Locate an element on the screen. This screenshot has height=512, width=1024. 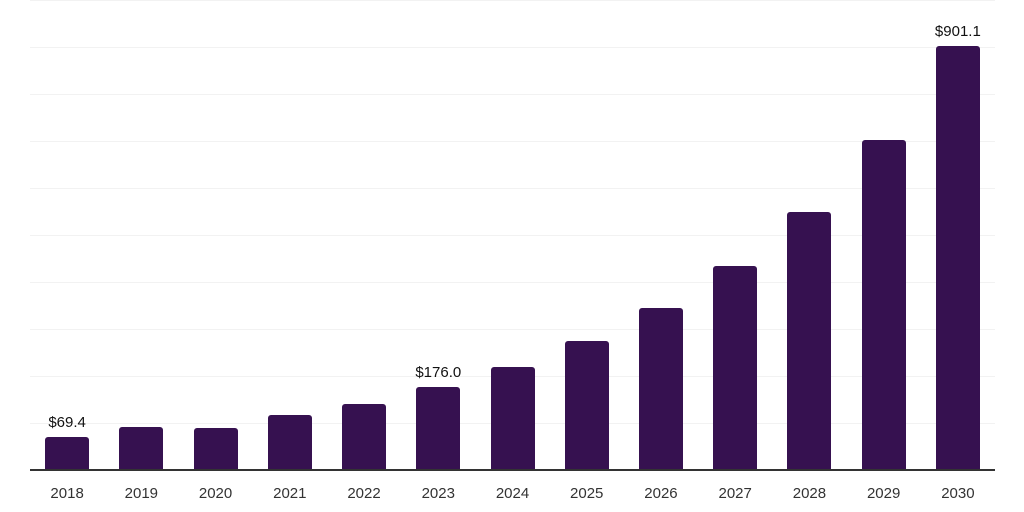
bar-2018 is located at coordinates (67, 453).